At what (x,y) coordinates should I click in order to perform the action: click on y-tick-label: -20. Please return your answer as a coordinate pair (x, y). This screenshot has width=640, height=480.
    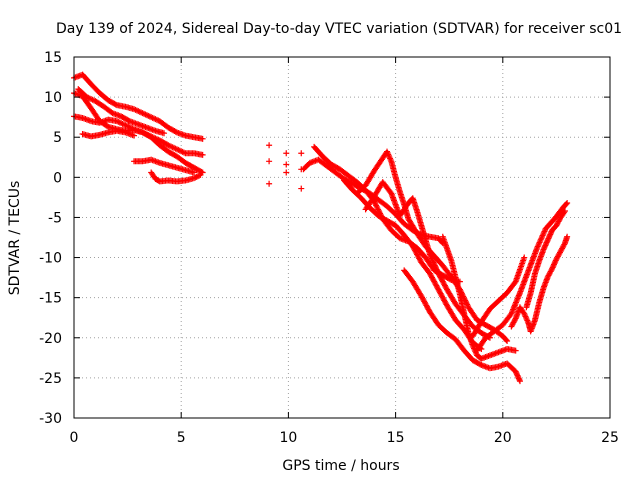
    Looking at the image, I should click on (50, 339).